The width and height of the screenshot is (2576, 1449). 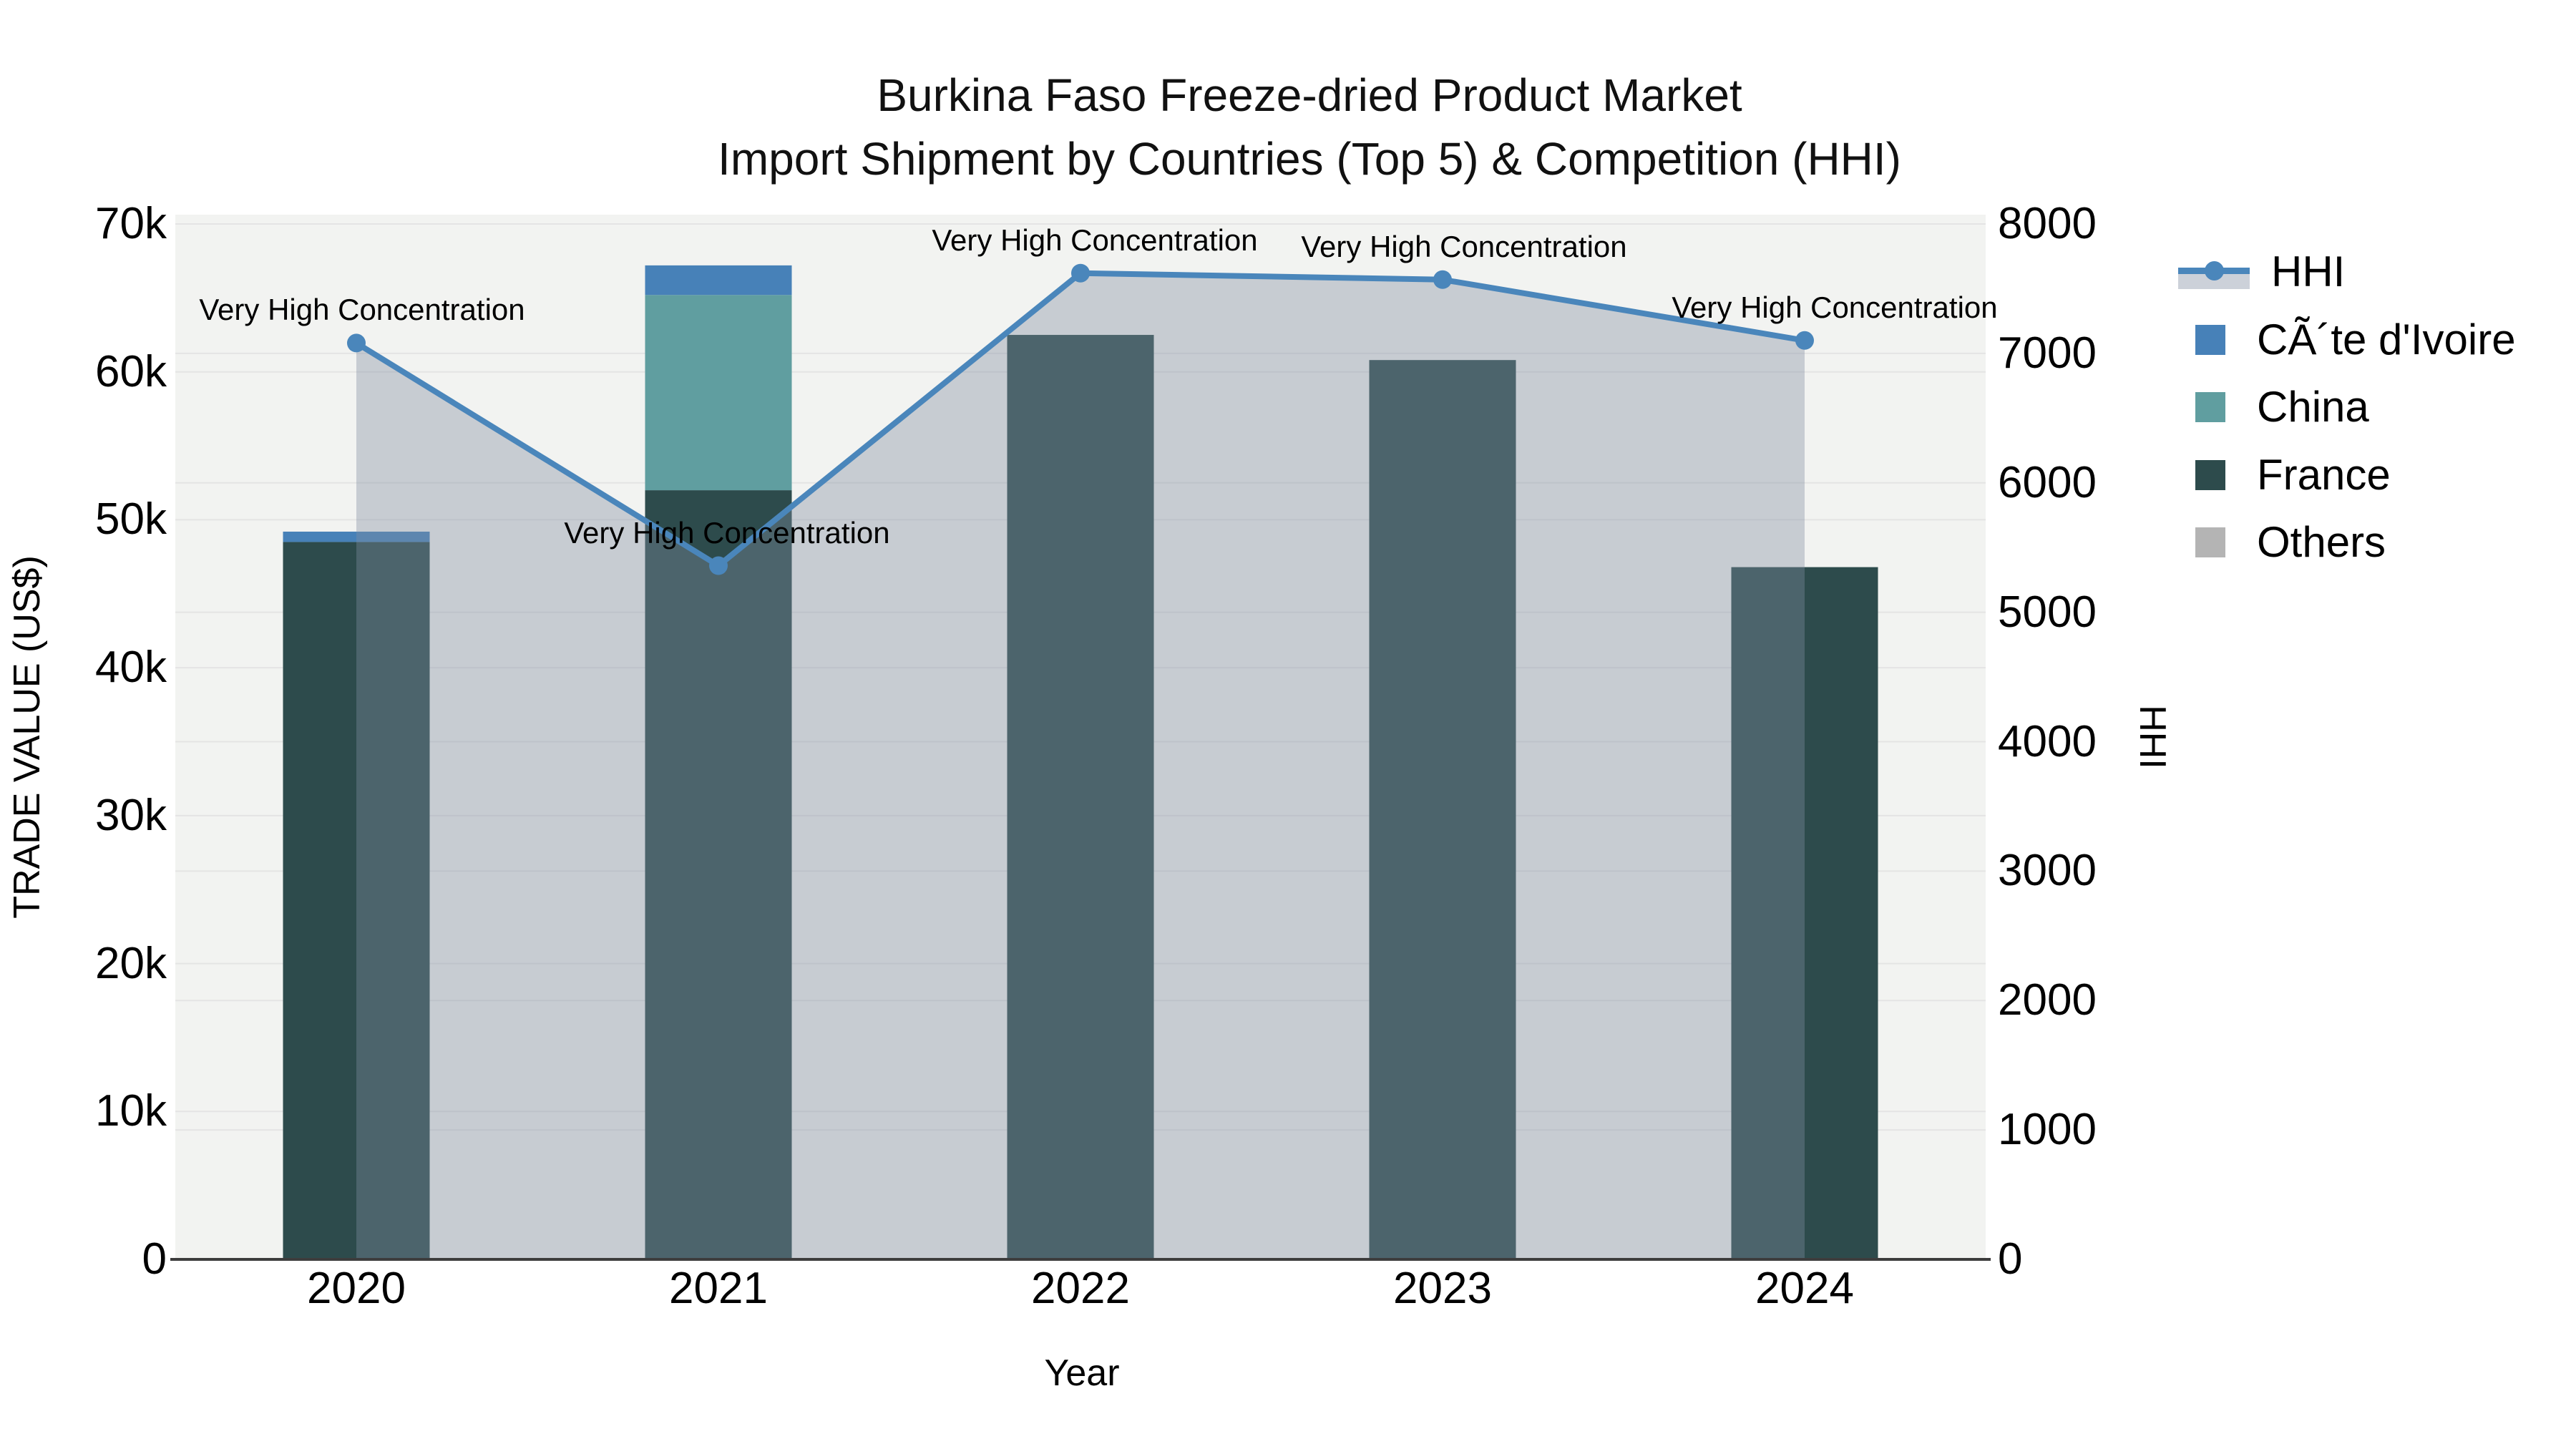 I want to click on bar-france-2024, so click(x=1804, y=913).